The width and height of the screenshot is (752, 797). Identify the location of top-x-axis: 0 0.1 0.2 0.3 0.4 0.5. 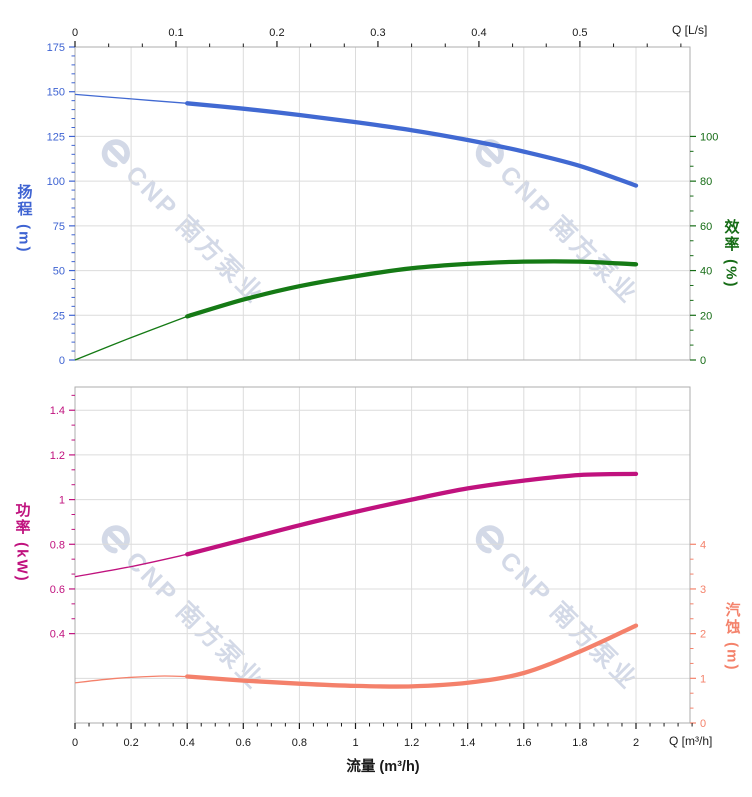
(377, 37).